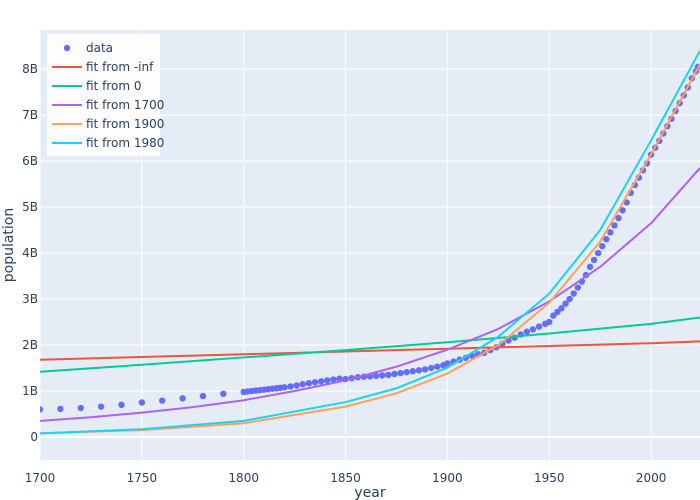 The image size is (700, 500). Describe the element at coordinates (113, 86) in the screenshot. I see `legend-label: fit from 0` at that location.